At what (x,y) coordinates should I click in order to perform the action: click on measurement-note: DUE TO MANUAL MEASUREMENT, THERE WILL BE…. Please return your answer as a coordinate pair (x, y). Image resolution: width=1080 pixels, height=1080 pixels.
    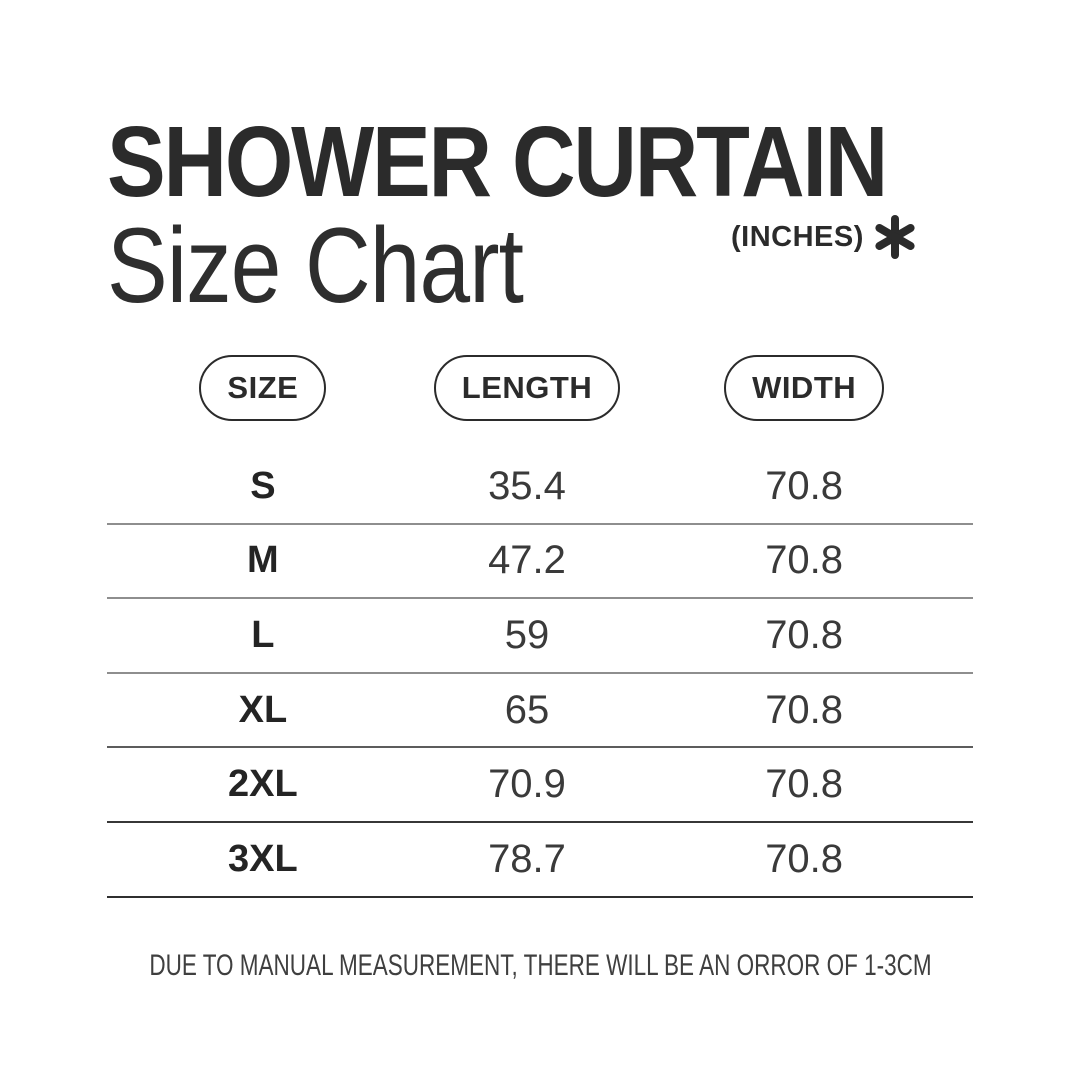
    Looking at the image, I should click on (540, 966).